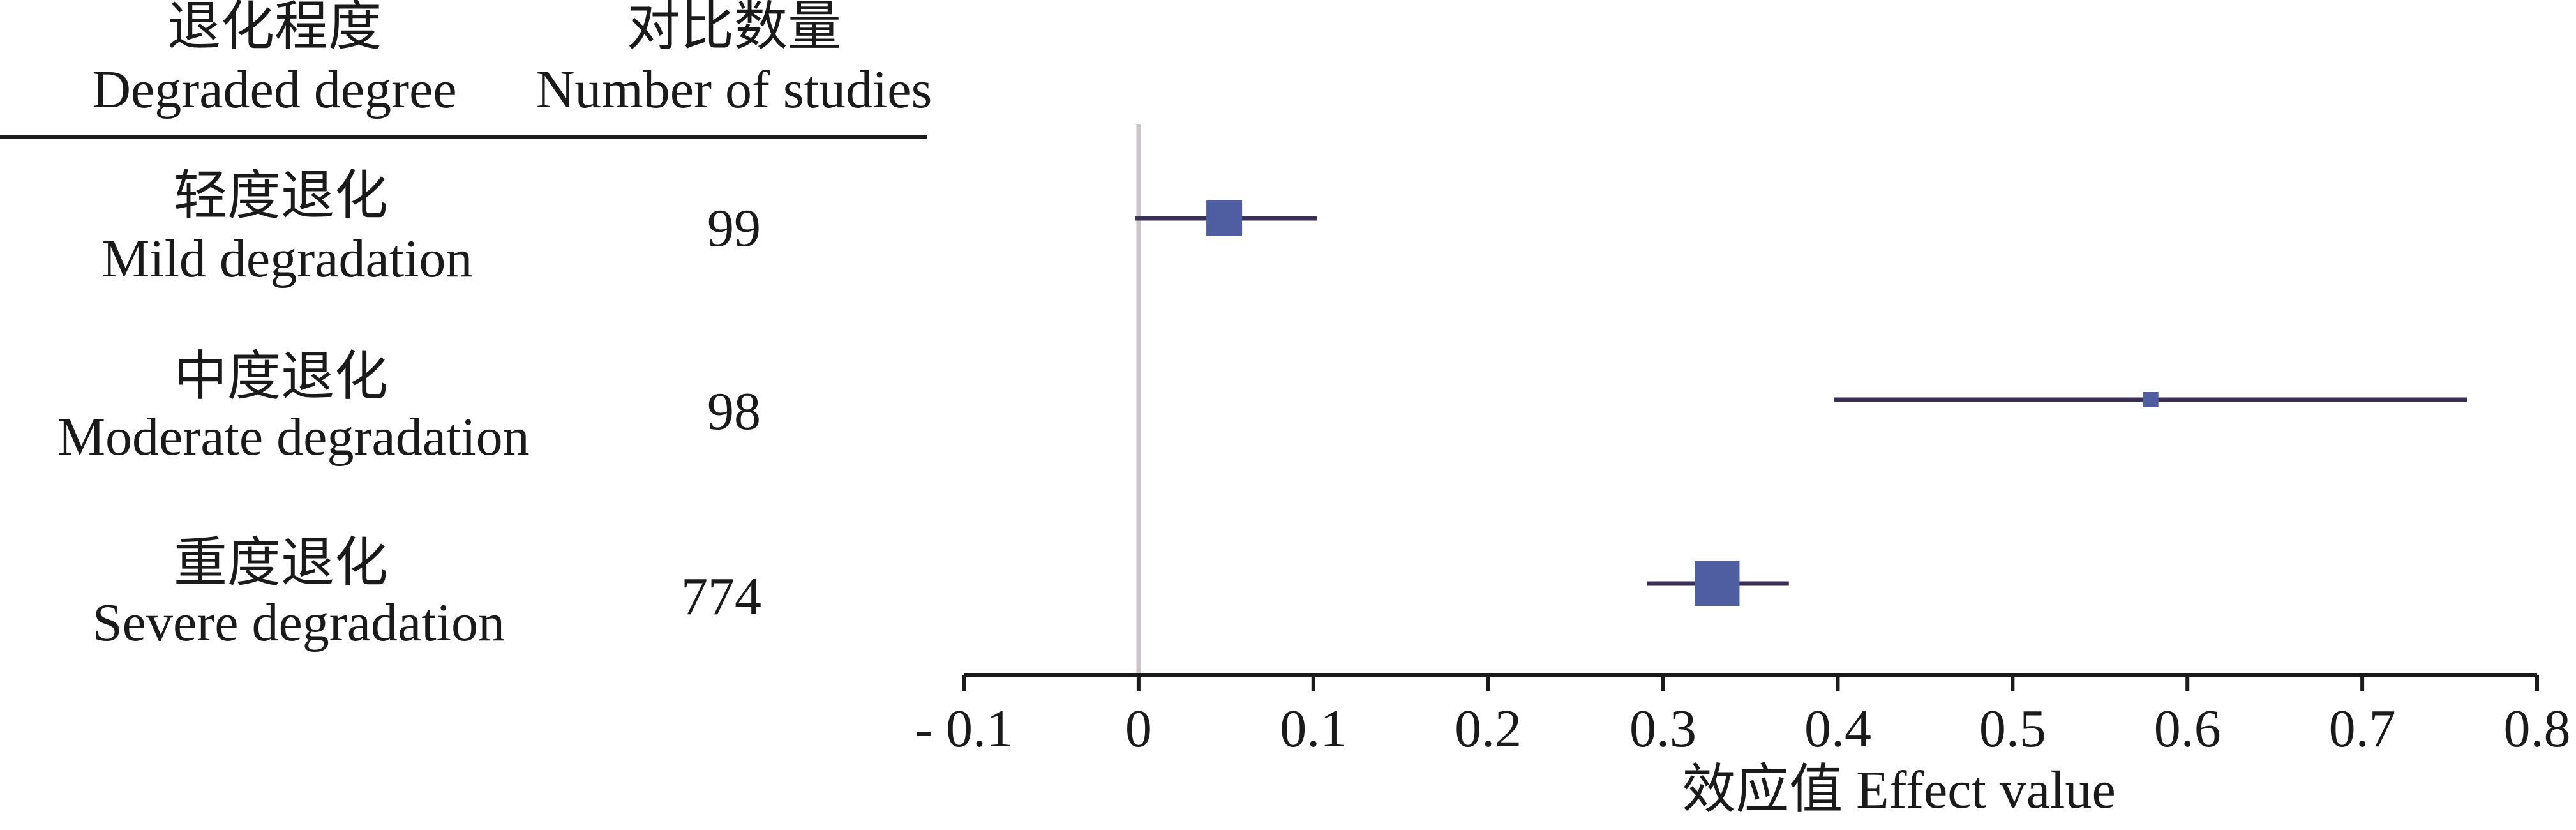 This screenshot has width=2576, height=830. What do you see at coordinates (2187, 728) in the screenshot?
I see `x-tick-label: 0.6` at bounding box center [2187, 728].